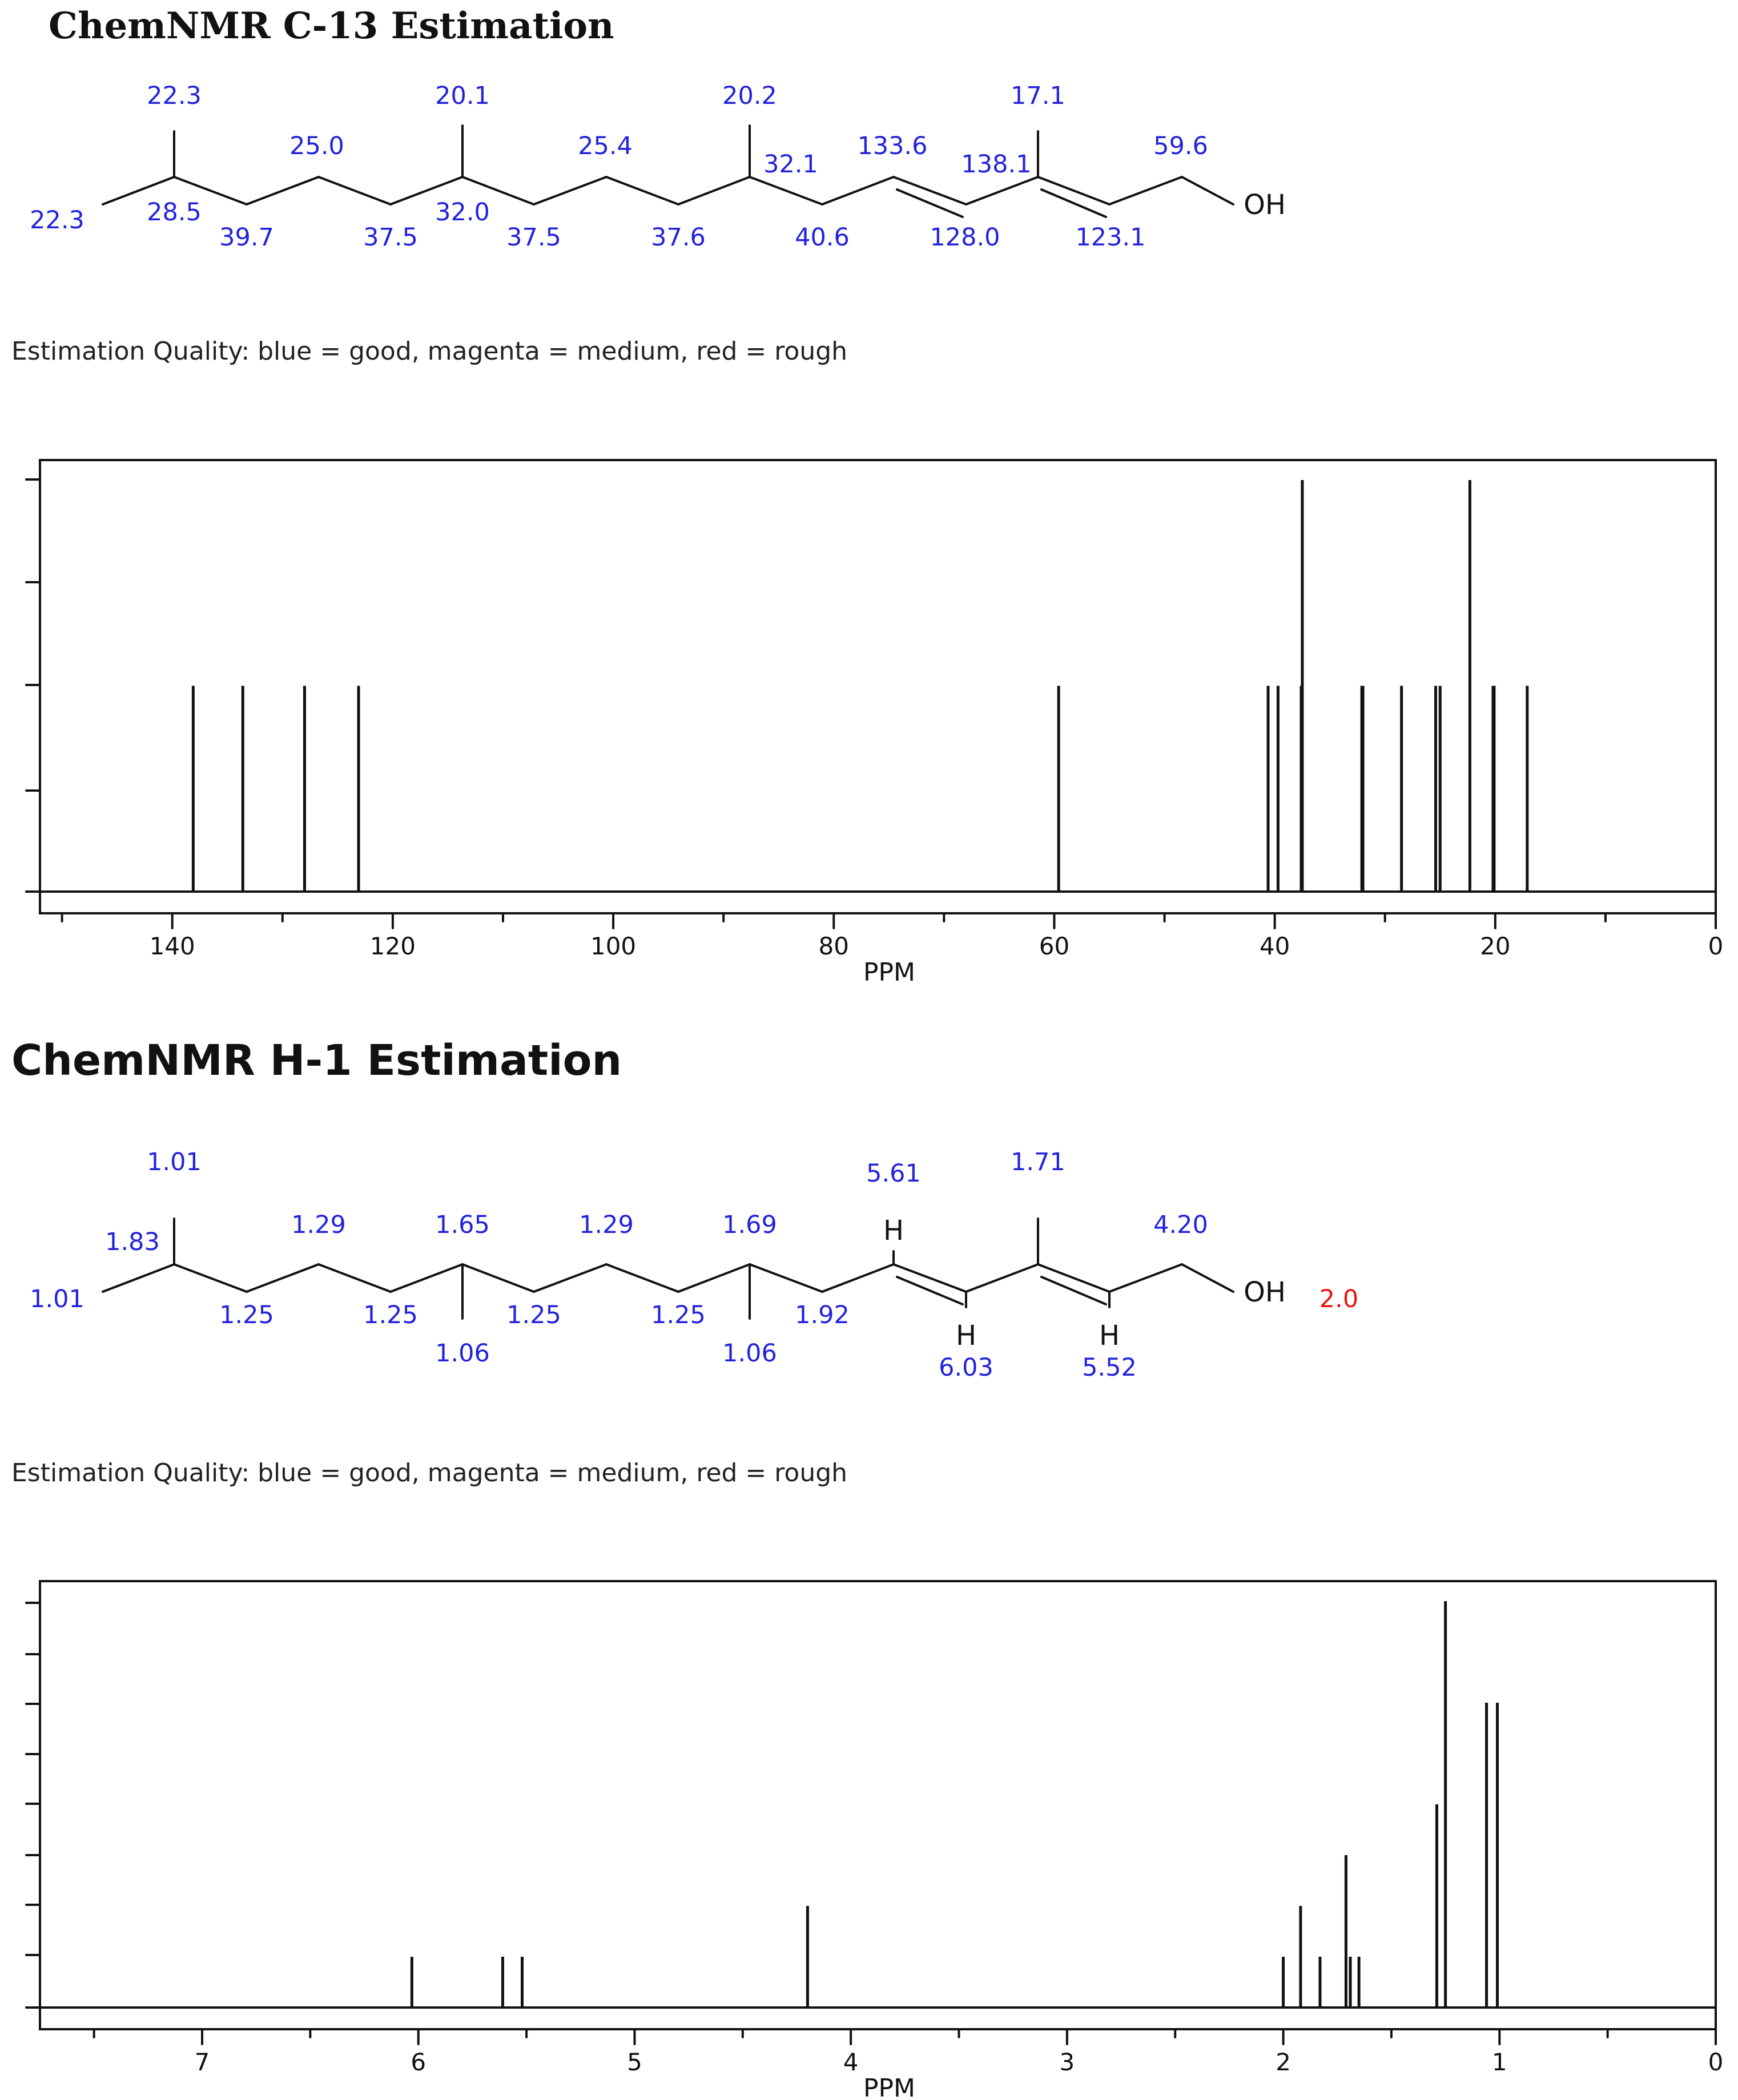  Describe the element at coordinates (331, 26) in the screenshot. I see `c13-title: ChemNMR C-13 Estimation` at that location.